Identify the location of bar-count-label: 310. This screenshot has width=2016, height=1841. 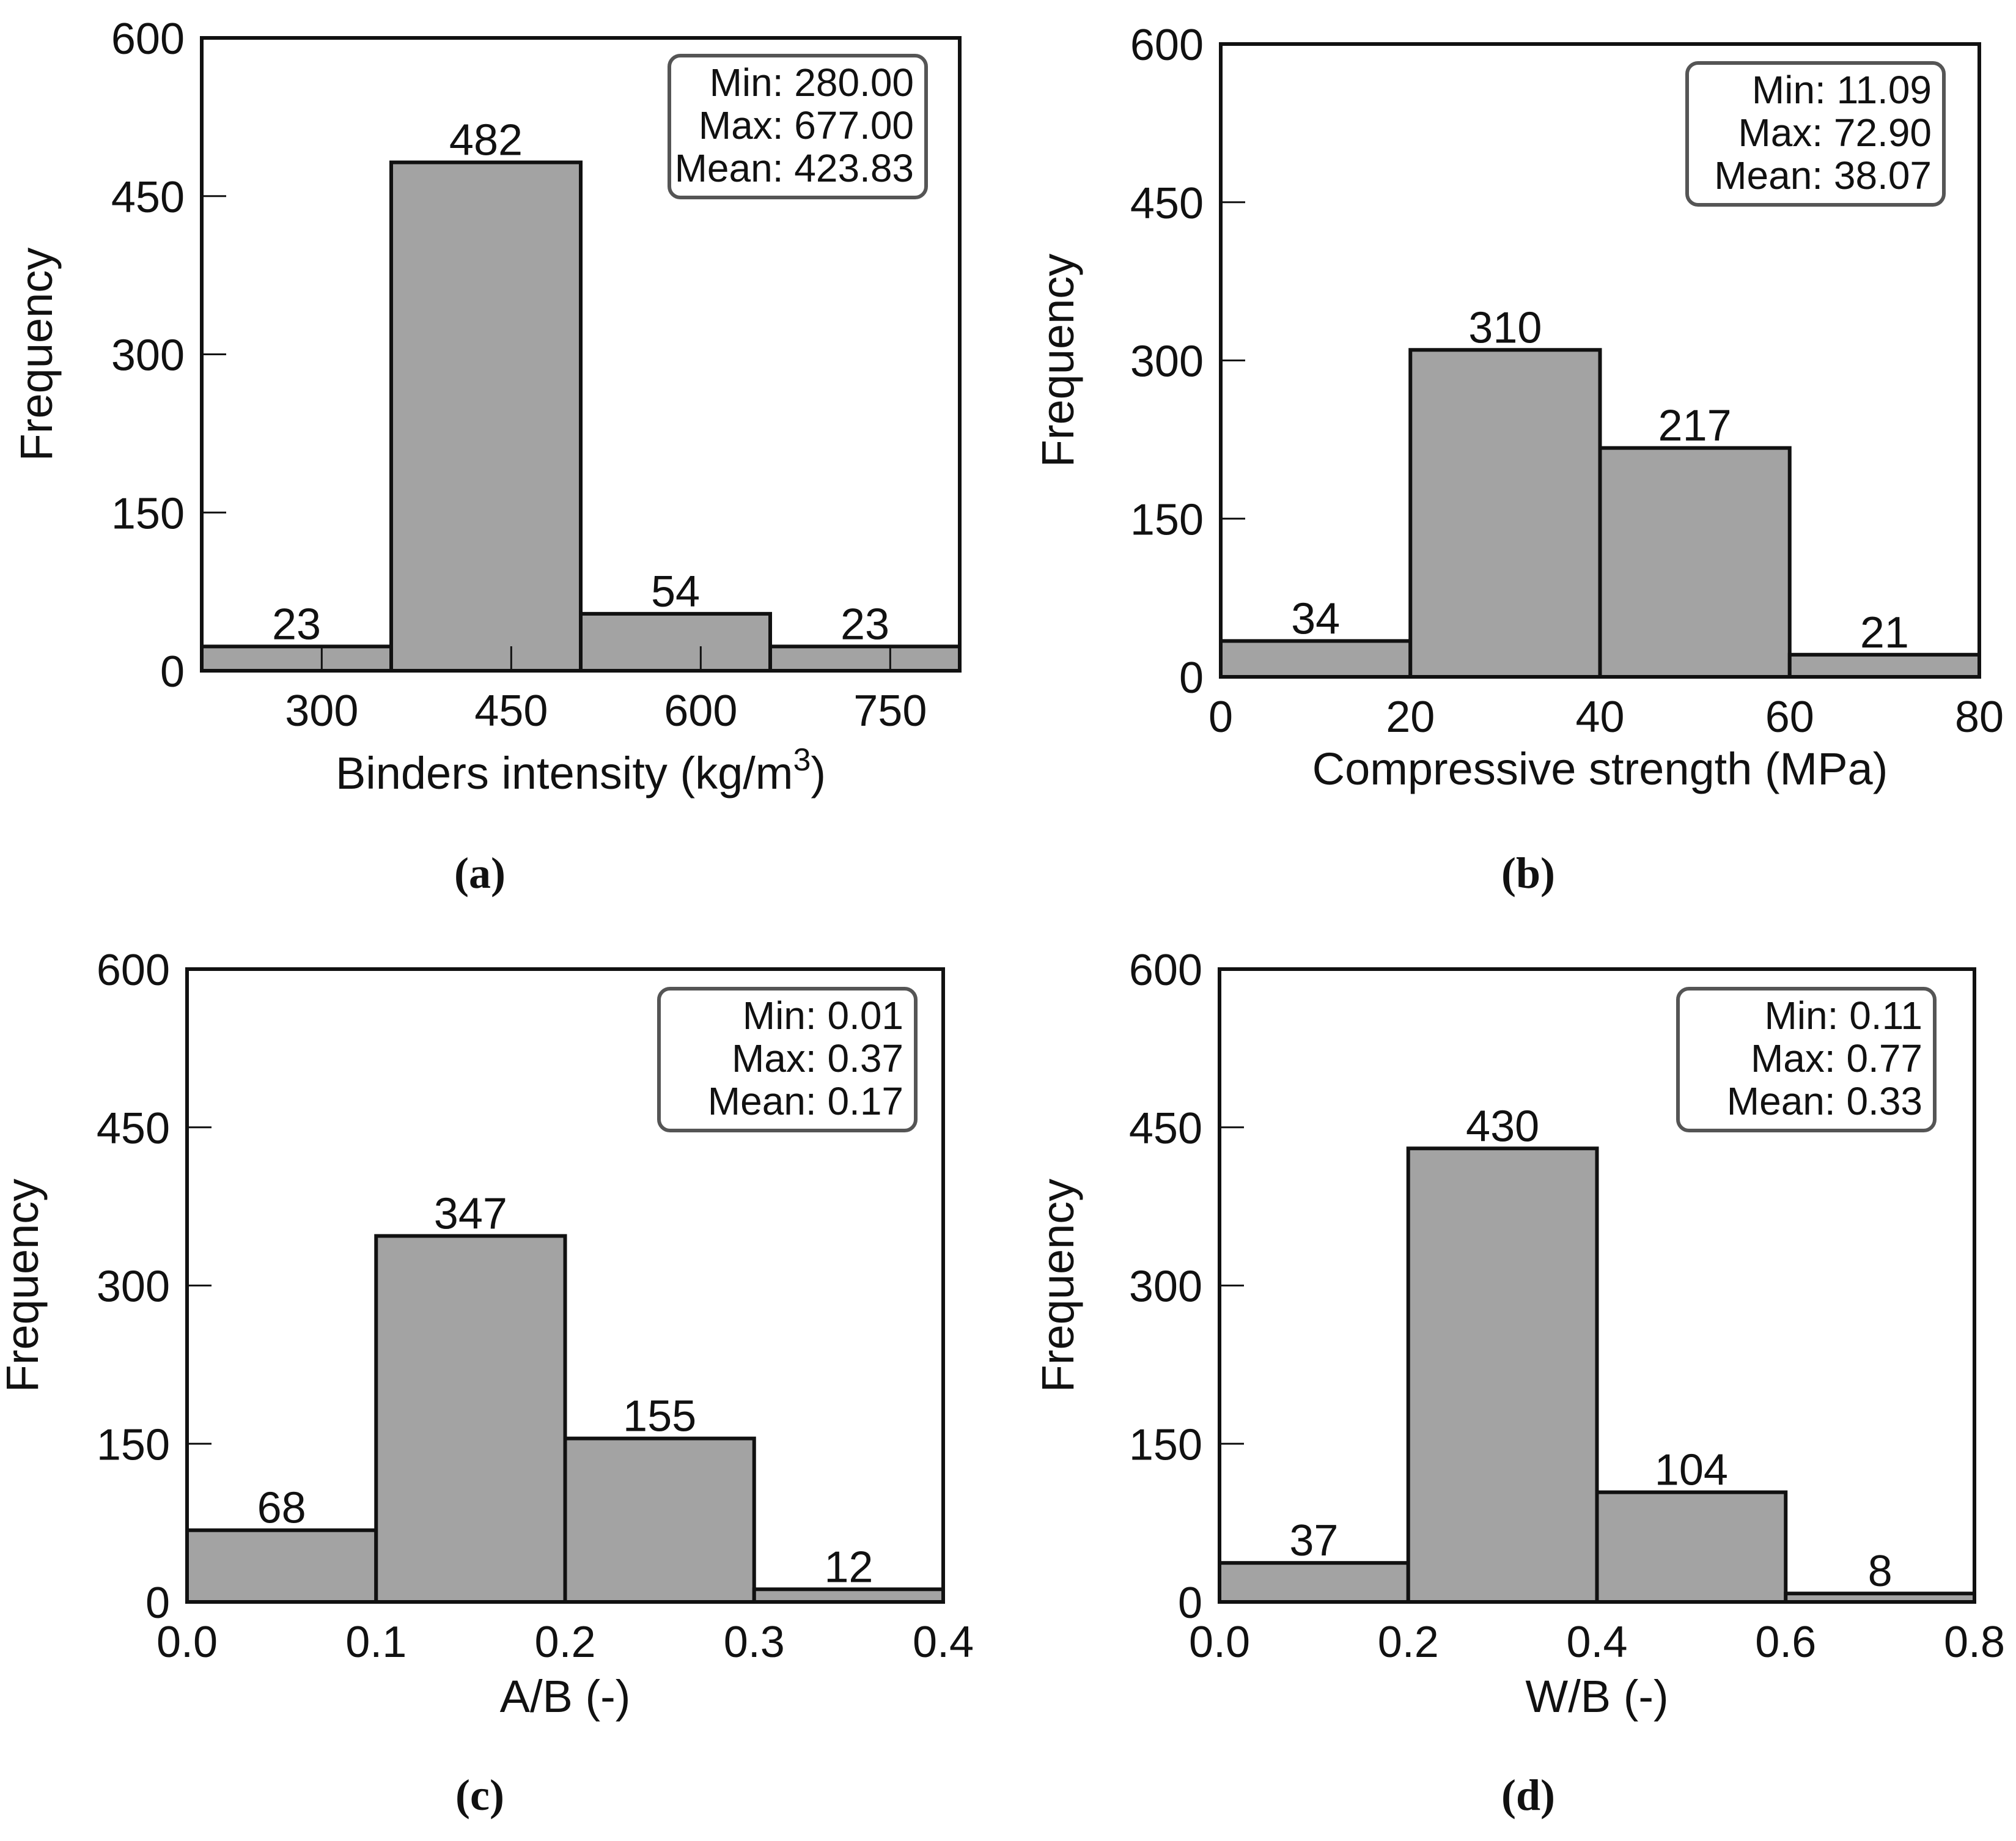
(1505, 328).